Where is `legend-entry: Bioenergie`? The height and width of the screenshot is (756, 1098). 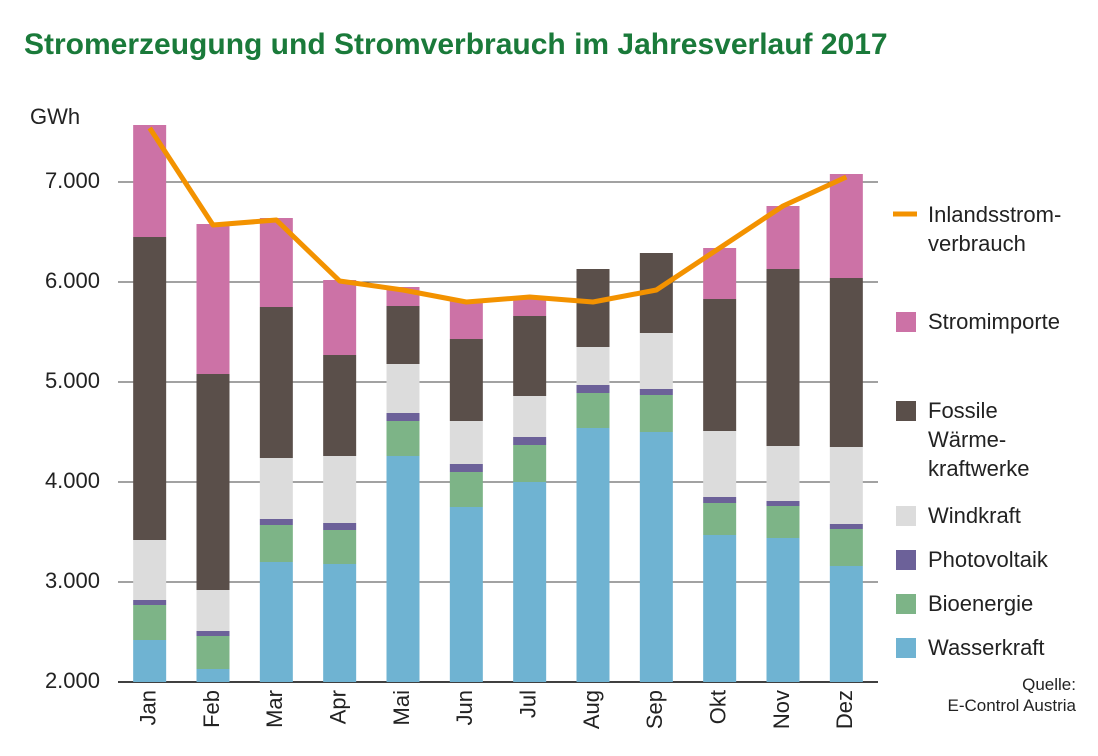 legend-entry: Bioenergie is located at coordinates (981, 603).